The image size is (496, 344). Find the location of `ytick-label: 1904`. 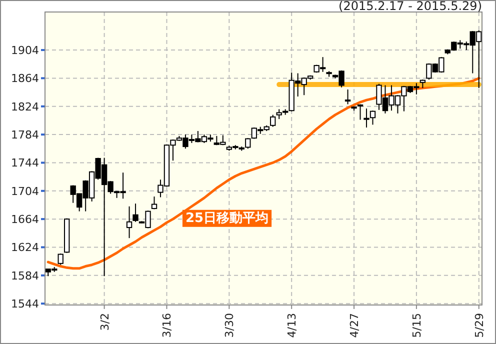

ytick-label: 1904 is located at coordinates (25, 51).